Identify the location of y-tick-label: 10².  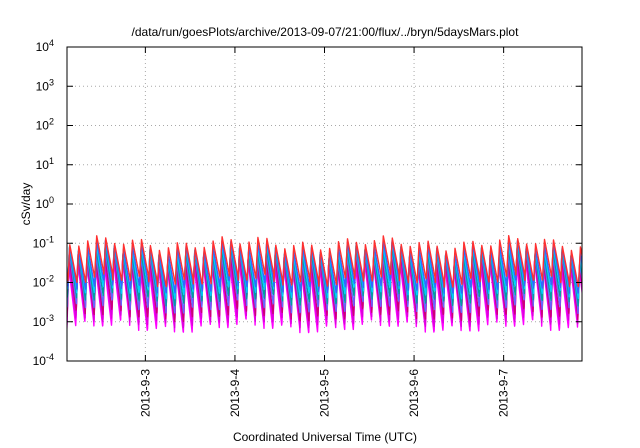
(45, 125).